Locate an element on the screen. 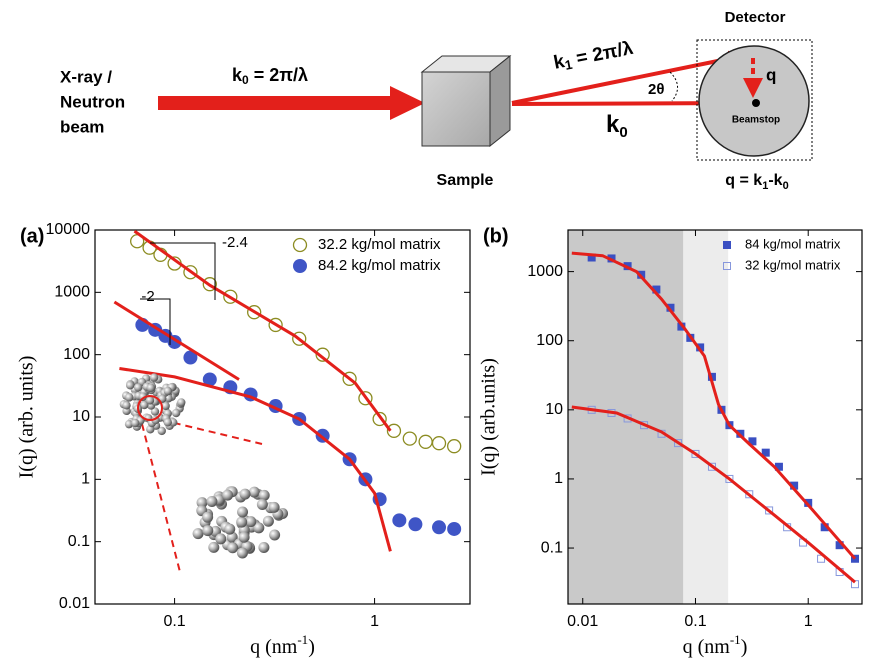 The height and width of the screenshot is (664, 875). x-tick-label: 0.01 is located at coordinates (582, 621).